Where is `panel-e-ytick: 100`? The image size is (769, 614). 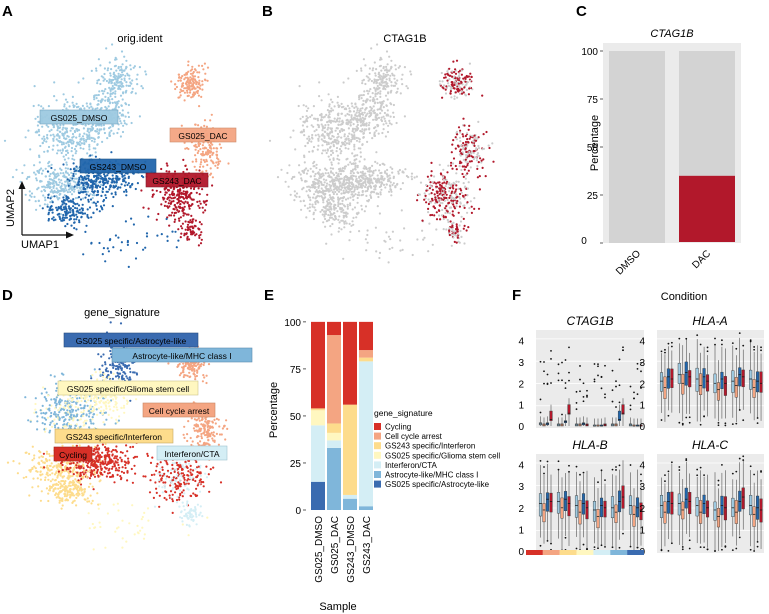 panel-e-ytick: 100 is located at coordinates (292, 323).